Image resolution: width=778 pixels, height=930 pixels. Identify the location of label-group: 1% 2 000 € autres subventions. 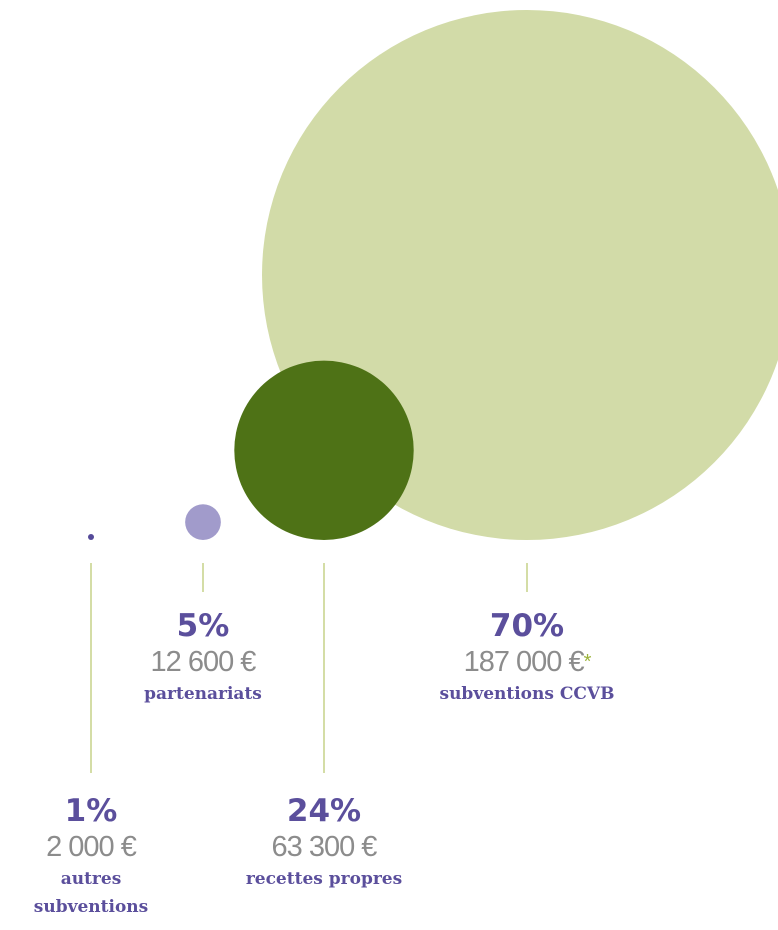
(91, 857).